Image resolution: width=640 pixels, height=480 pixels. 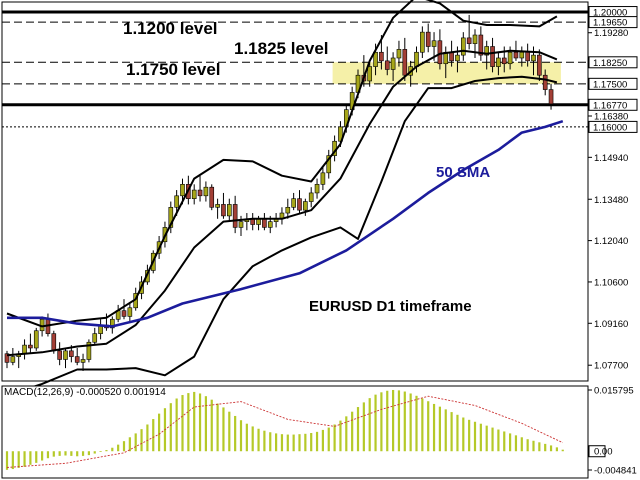 What do you see at coordinates (611, 366) in the screenshot?
I see `price-tick-label-8: 1.07700` at bounding box center [611, 366].